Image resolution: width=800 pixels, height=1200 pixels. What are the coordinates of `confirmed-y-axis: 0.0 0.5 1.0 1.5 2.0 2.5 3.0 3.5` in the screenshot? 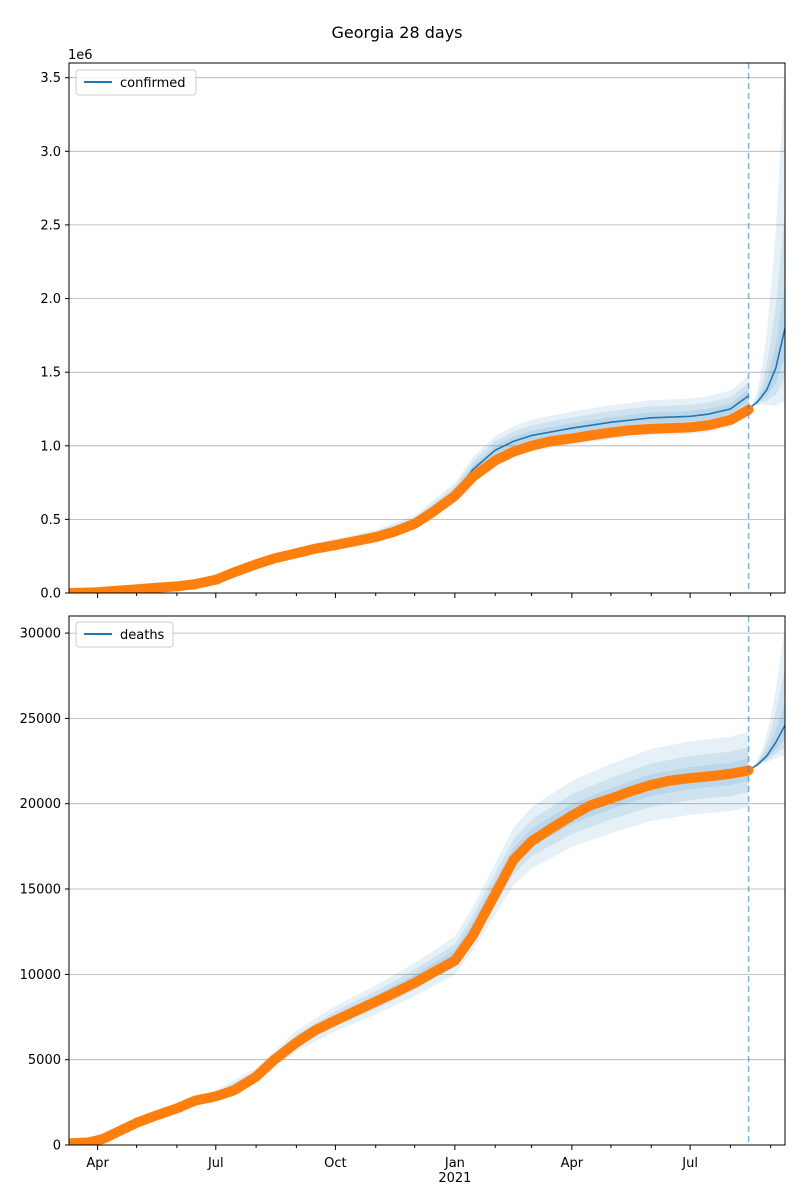 It's located at (54, 336).